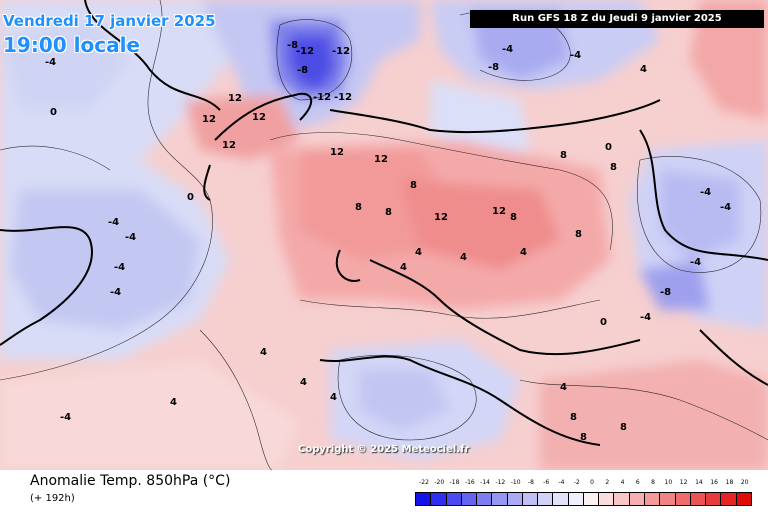 This screenshot has height=512, width=768. Describe the element at coordinates (546, 482) in the screenshot. I see `legend-label: -6` at that location.